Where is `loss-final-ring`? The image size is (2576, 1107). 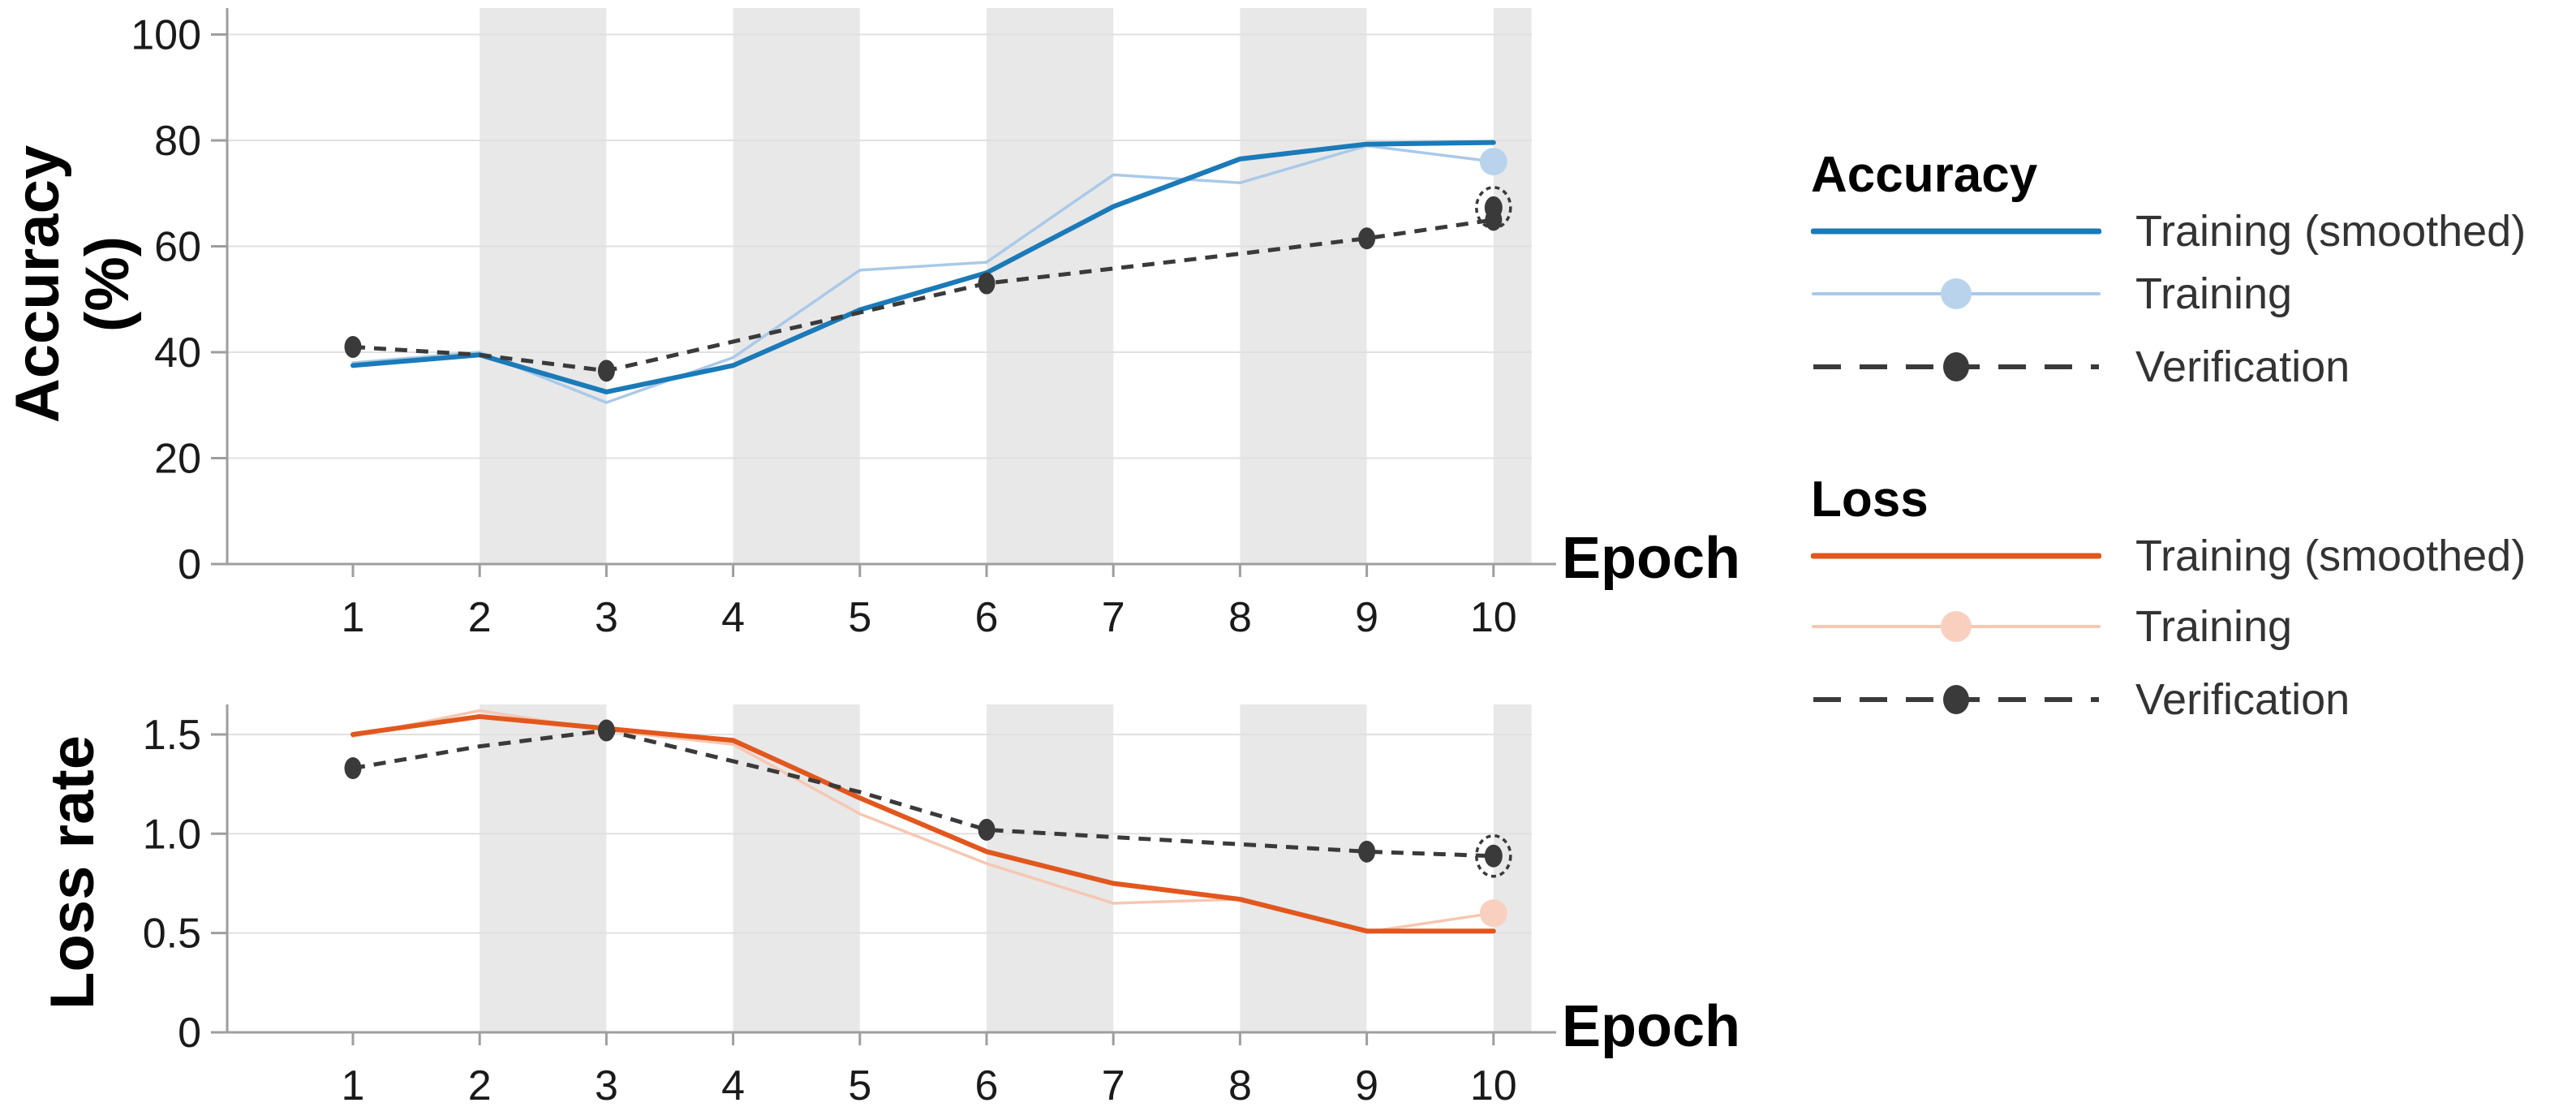 loss-final-ring is located at coordinates (1493, 855).